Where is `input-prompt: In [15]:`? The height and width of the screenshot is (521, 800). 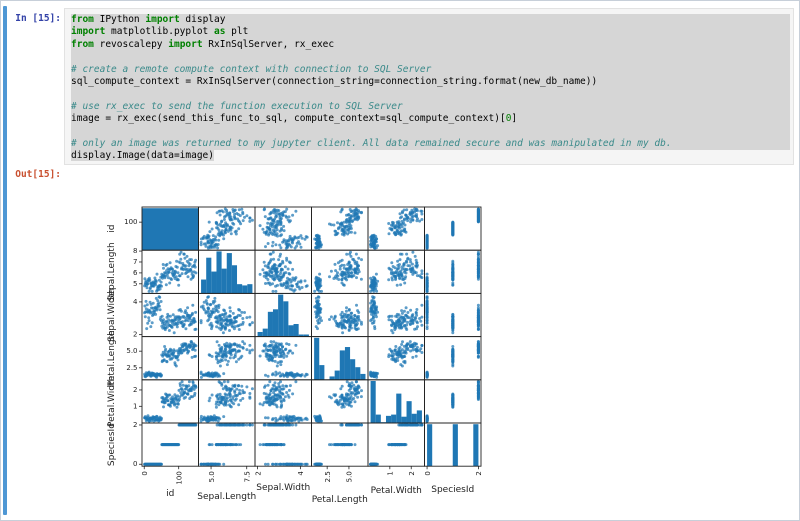 input-prompt: In [15]: is located at coordinates (38, 18).